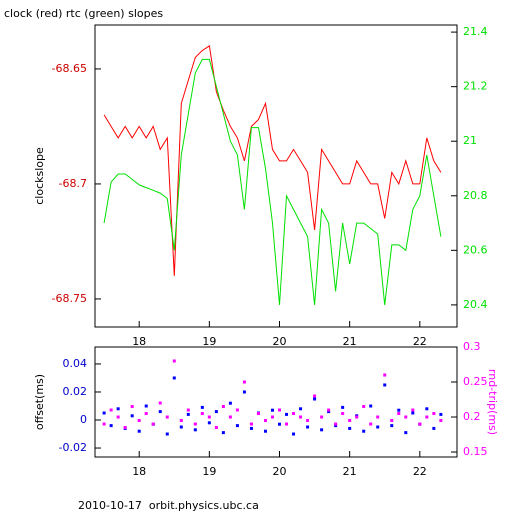  I want to click on y2-tick-label: 20.8, so click(475, 195).